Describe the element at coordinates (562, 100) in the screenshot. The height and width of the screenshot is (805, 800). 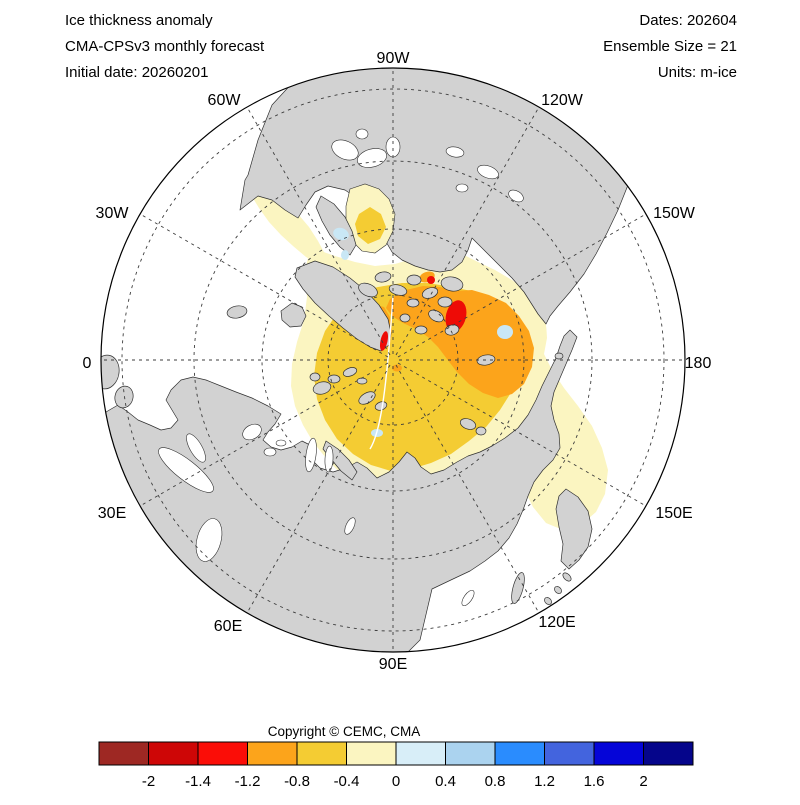
I see `lon-label-120w: 120W` at that location.